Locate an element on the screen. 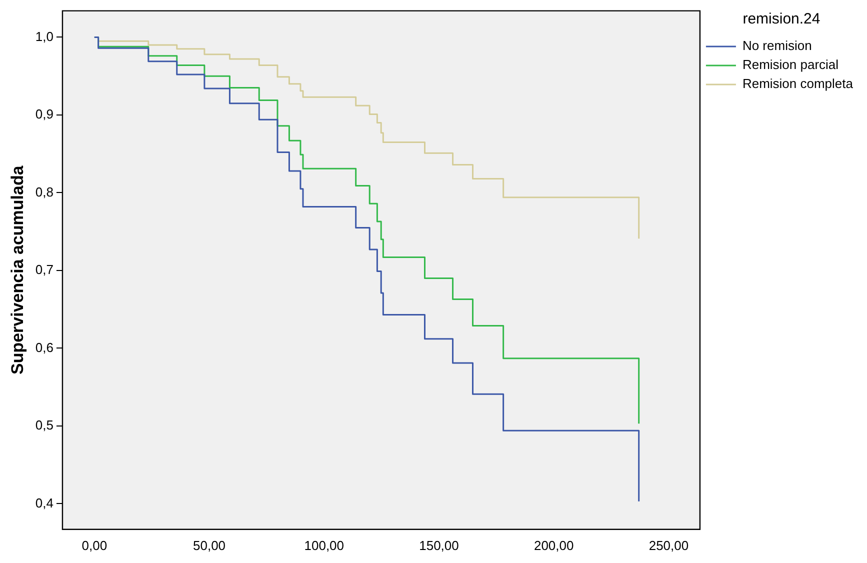 This screenshot has height=563, width=867. y-tick-label: 0,9 is located at coordinates (44, 114).